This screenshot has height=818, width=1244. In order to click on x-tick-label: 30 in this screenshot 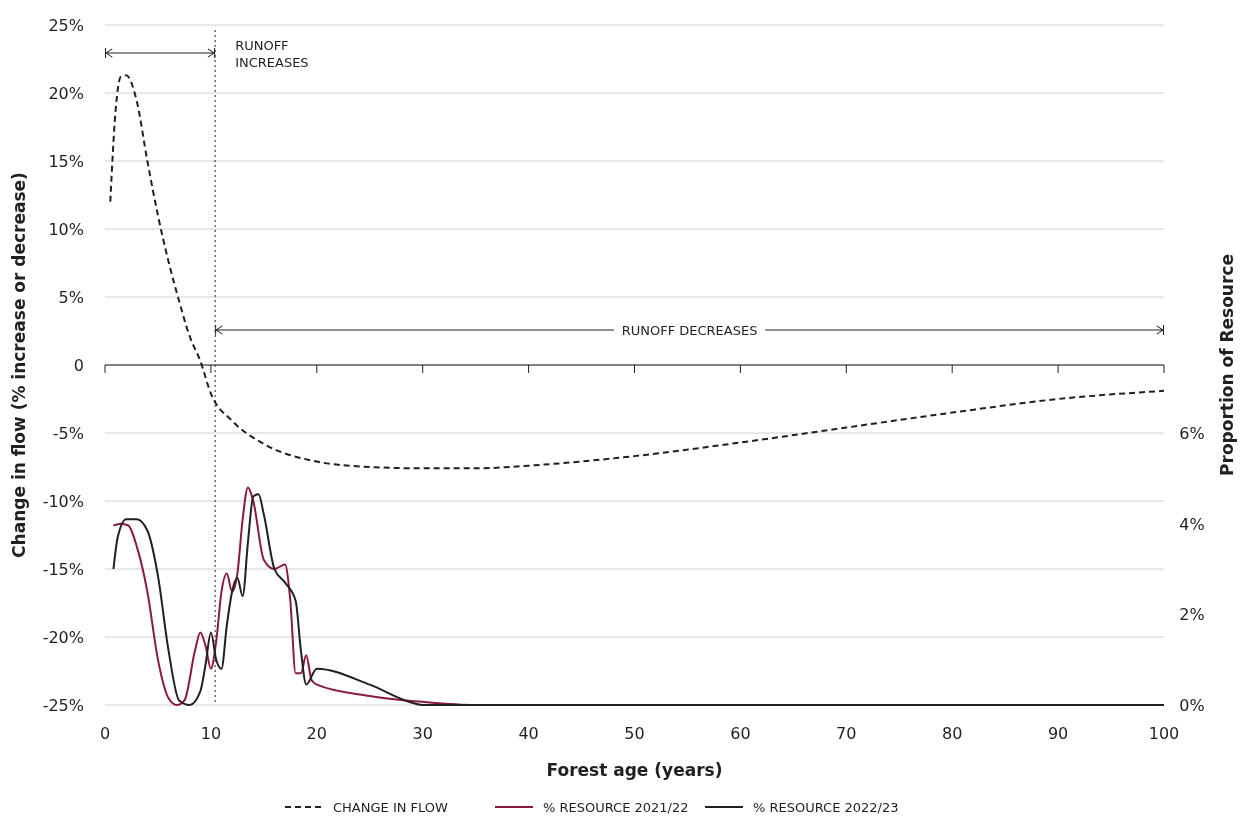, I will do `click(422, 733)`.